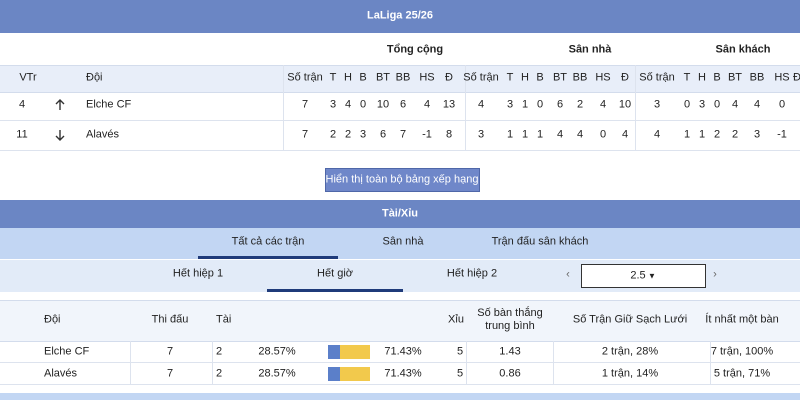 This screenshot has height=400, width=800. Describe the element at coordinates (403, 241) in the screenshot. I see `tab: Sân nhà` at that location.